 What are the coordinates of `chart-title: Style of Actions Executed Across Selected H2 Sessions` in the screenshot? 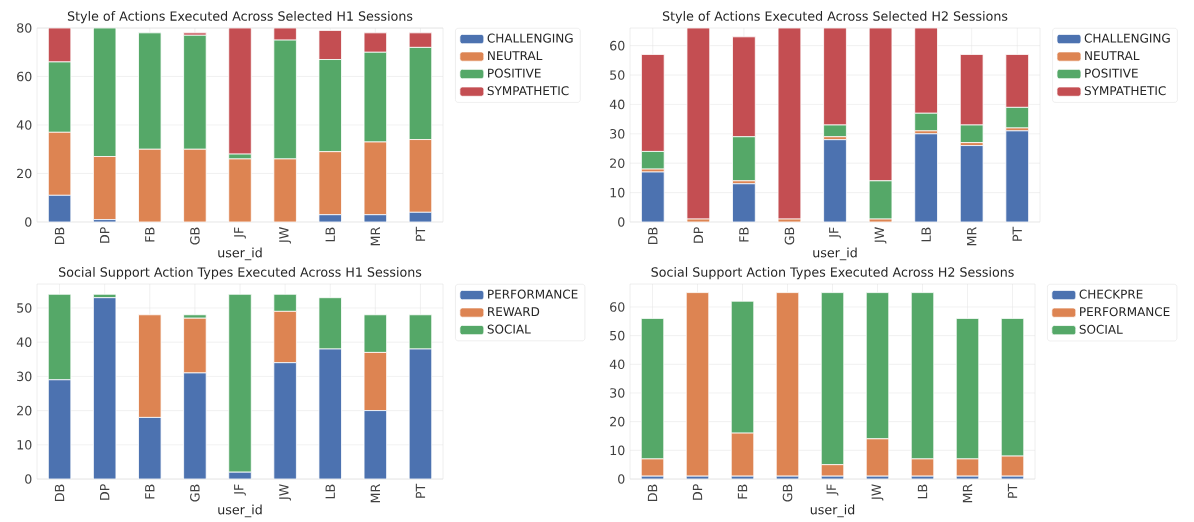 It's located at (835, 17).